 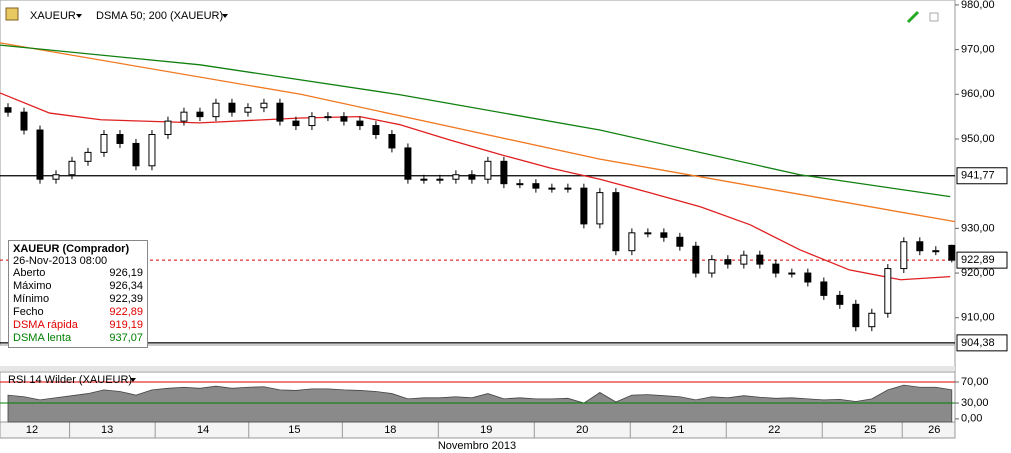 I want to click on level-label: 904,38, so click(x=978, y=343).